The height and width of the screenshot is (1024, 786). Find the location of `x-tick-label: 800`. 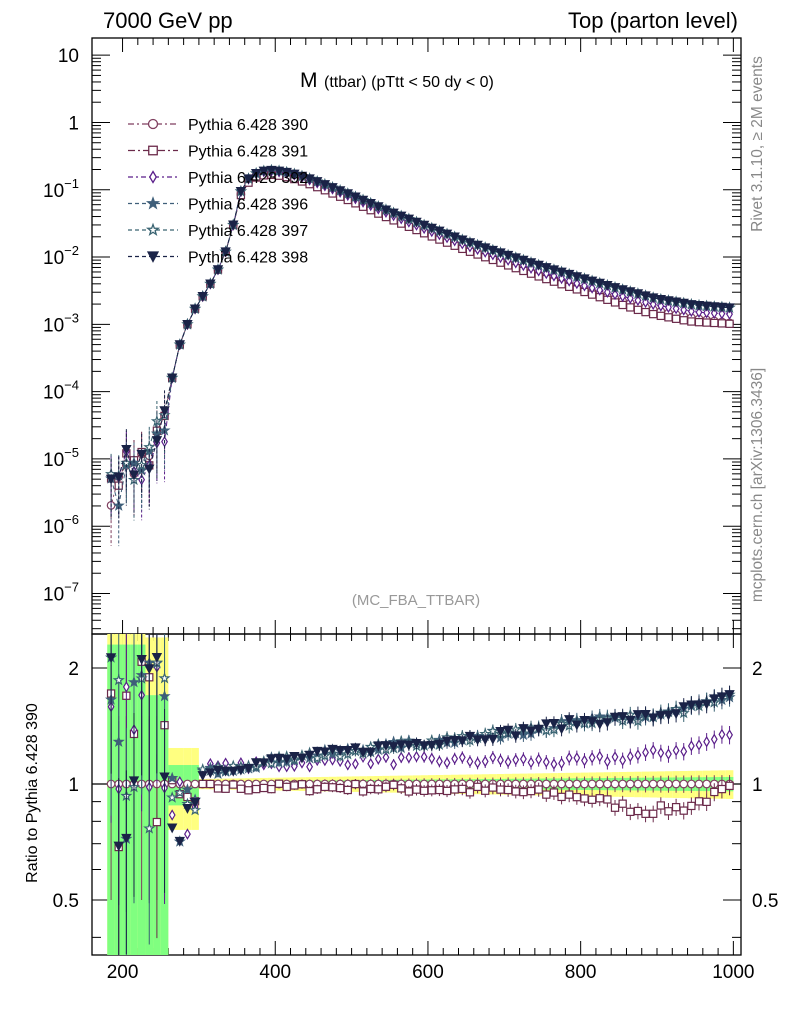

x-tick-label: 800 is located at coordinates (581, 972).